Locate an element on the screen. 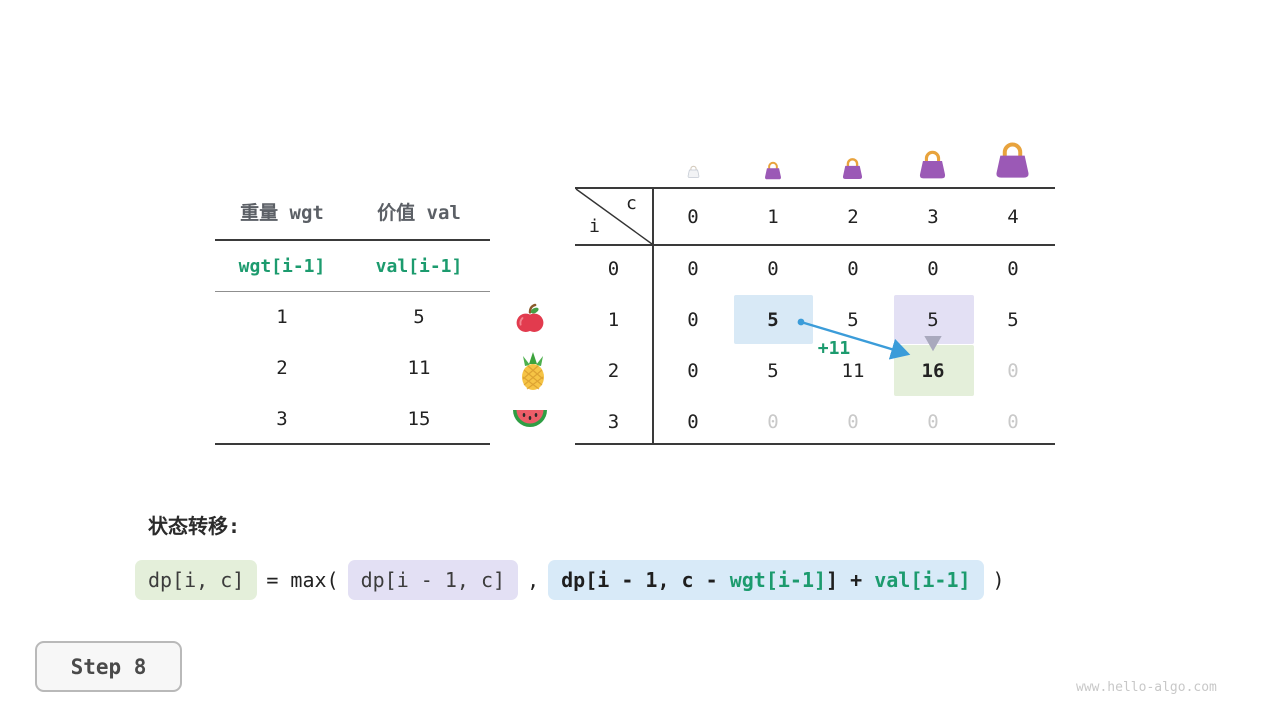  watermark: www.hello-algo.com is located at coordinates (1146, 687).